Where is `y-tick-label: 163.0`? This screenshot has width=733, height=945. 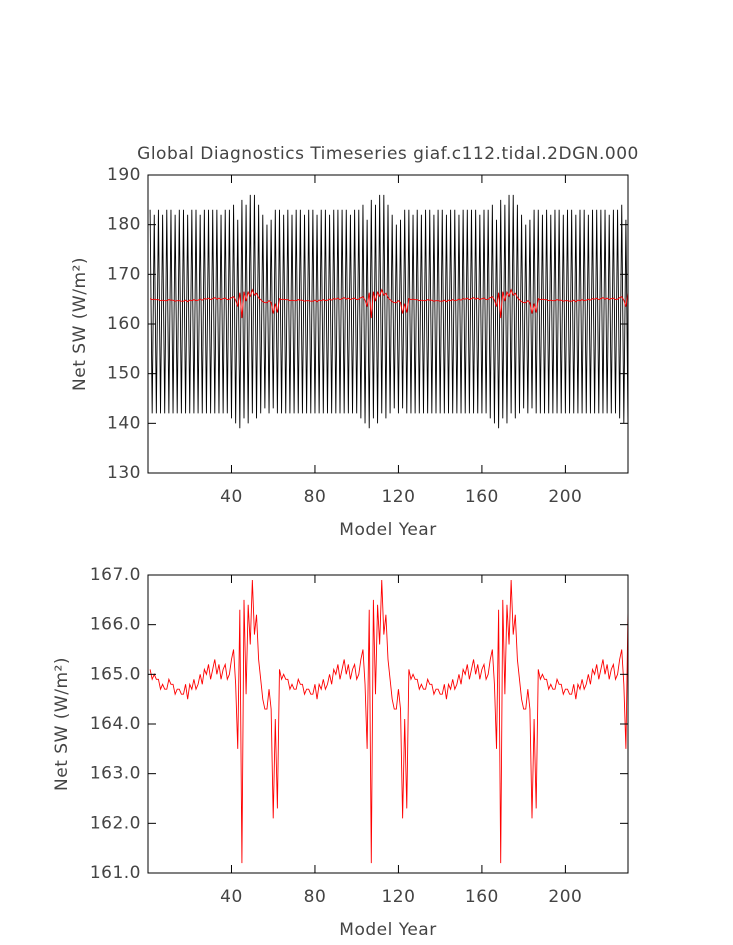 y-tick-label: 163.0 is located at coordinates (115, 774).